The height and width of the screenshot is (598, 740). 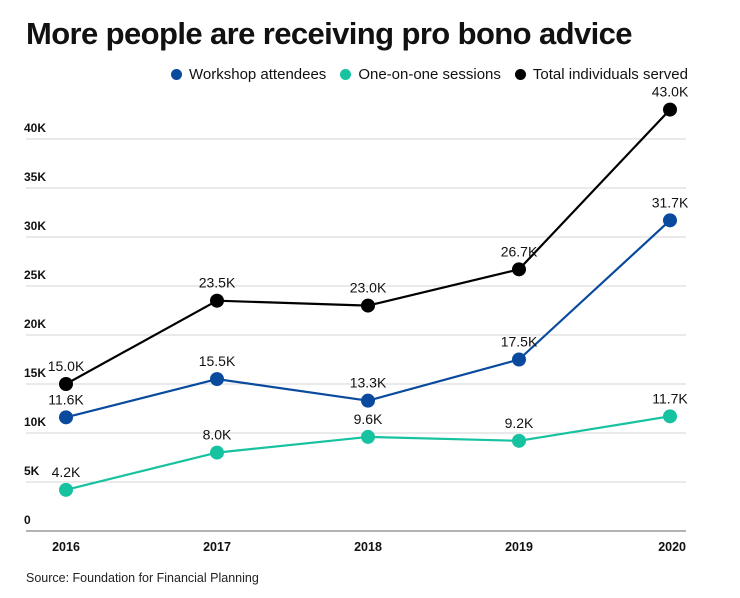 I want to click on legend-label-total: Total individuals served, so click(x=610, y=74).